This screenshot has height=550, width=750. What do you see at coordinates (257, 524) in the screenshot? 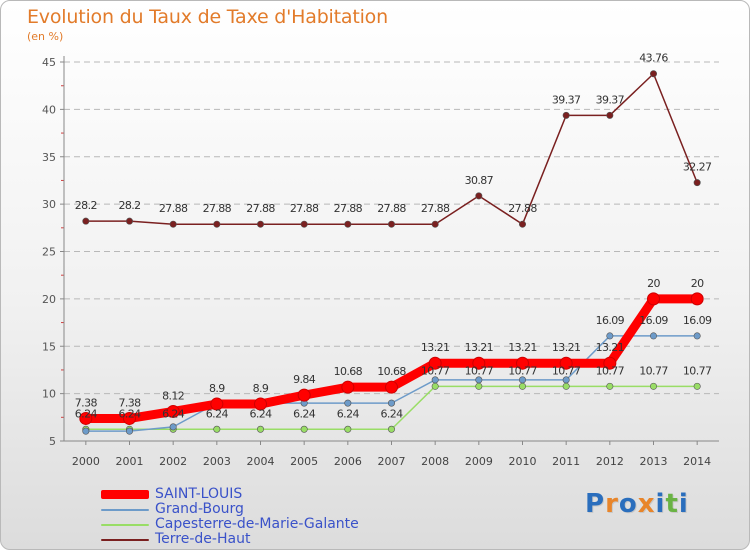
I see `legend-label: Capesterre-de-Marie-Galante` at bounding box center [257, 524].